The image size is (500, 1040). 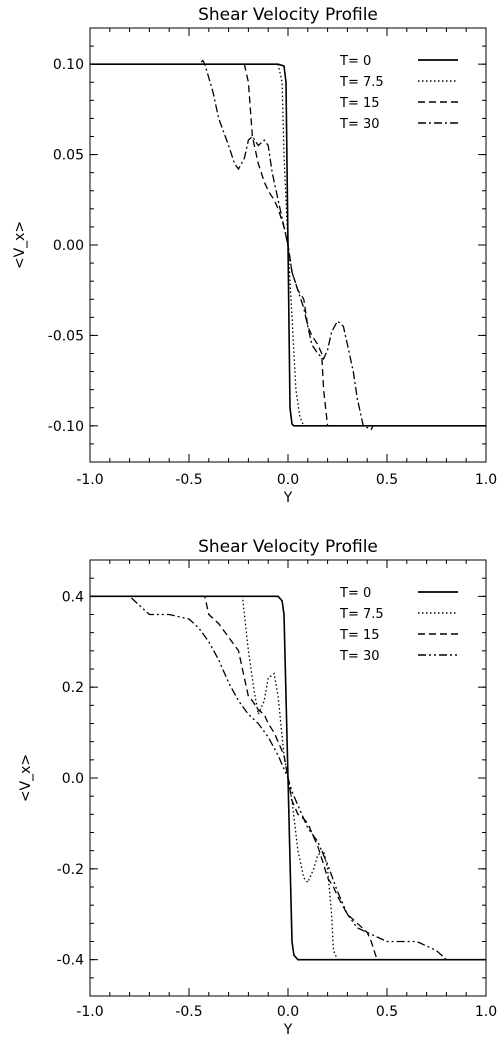 I want to click on y-tick-label: -0.10, so click(x=66, y=427).